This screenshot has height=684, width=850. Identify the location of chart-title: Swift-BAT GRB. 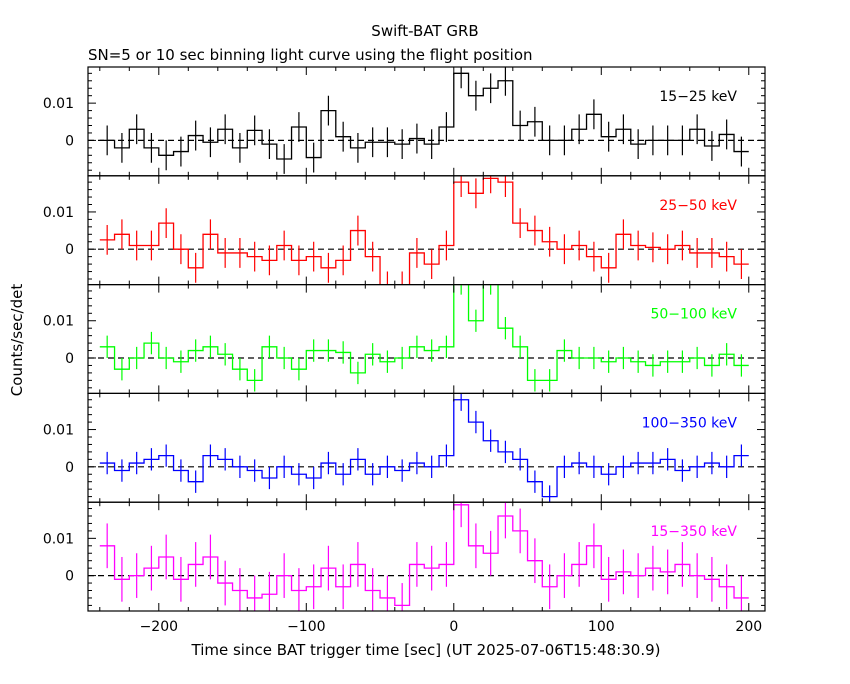
(424, 31).